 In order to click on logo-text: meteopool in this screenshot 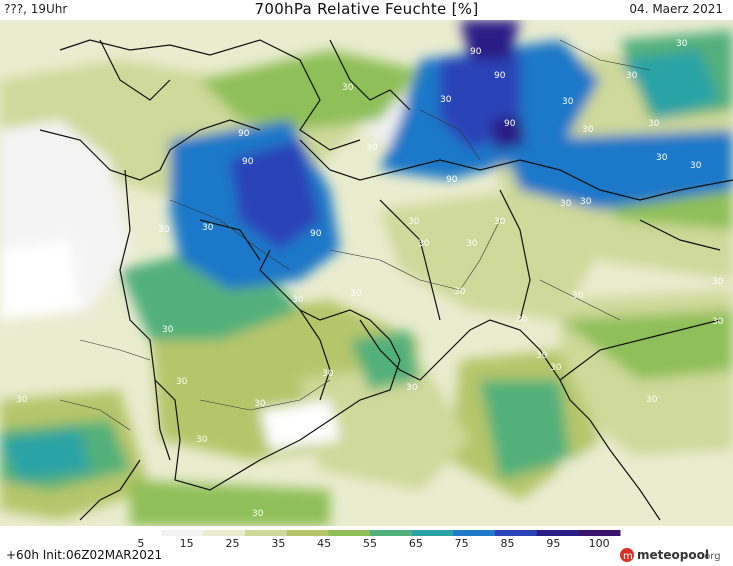, I will do `click(673, 555)`.